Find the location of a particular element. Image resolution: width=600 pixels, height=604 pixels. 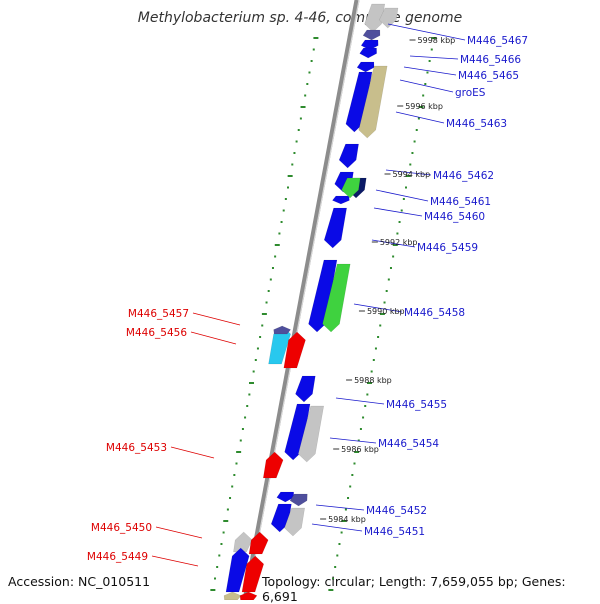

scale-label: 5984 kbp is located at coordinates (347, 519).